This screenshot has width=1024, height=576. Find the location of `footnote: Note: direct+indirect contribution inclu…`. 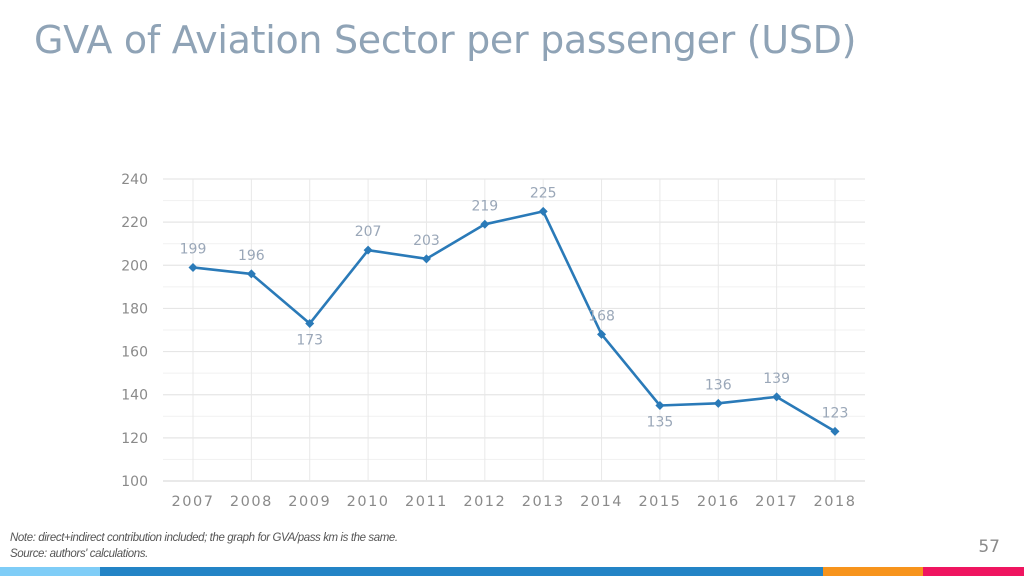

footnote: Note: direct+indirect contribution inclu… is located at coordinates (204, 546).